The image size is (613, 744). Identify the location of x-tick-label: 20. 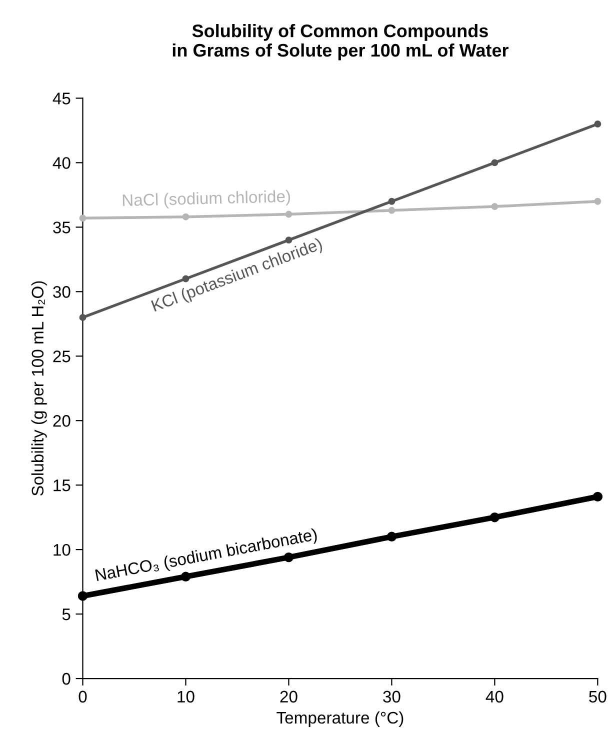
(289, 696).